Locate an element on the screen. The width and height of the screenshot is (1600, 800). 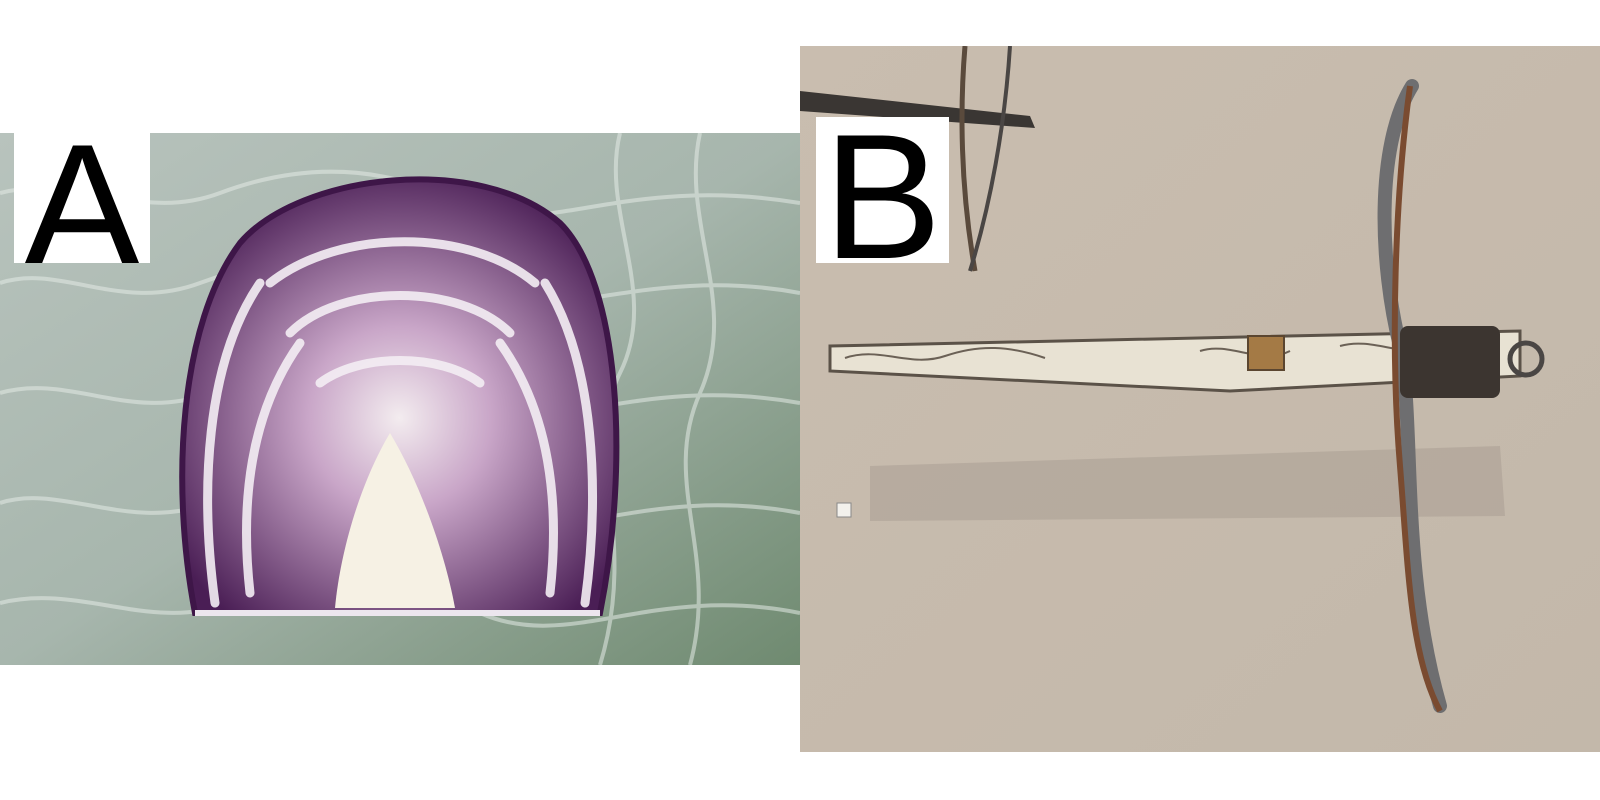
bow-string is located at coordinates (1417, 399).